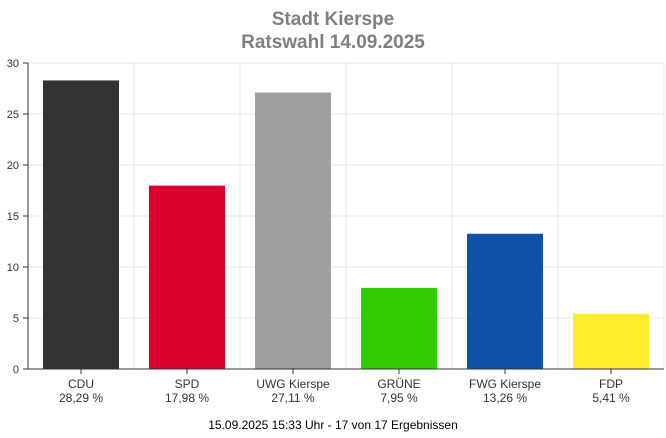 This screenshot has height=438, width=666. What do you see at coordinates (13, 166) in the screenshot?
I see `y-tick-label-4: 20` at bounding box center [13, 166].